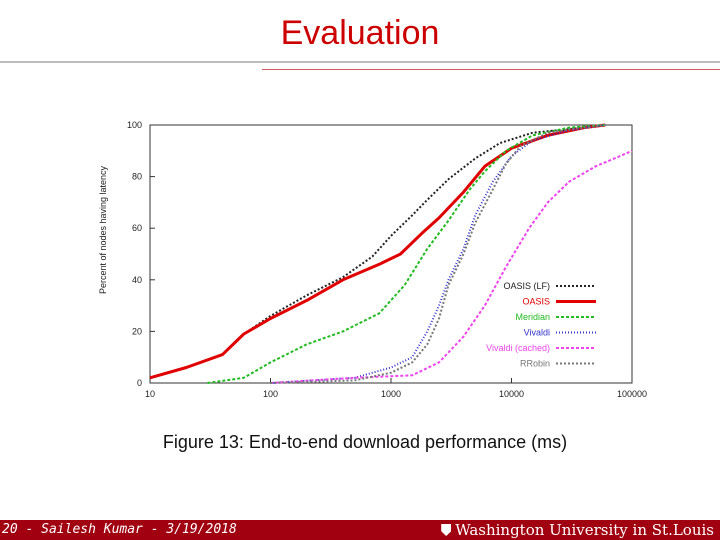 The width and height of the screenshot is (720, 540). What do you see at coordinates (137, 331) in the screenshot?
I see `y-tick-label: 20` at bounding box center [137, 331].